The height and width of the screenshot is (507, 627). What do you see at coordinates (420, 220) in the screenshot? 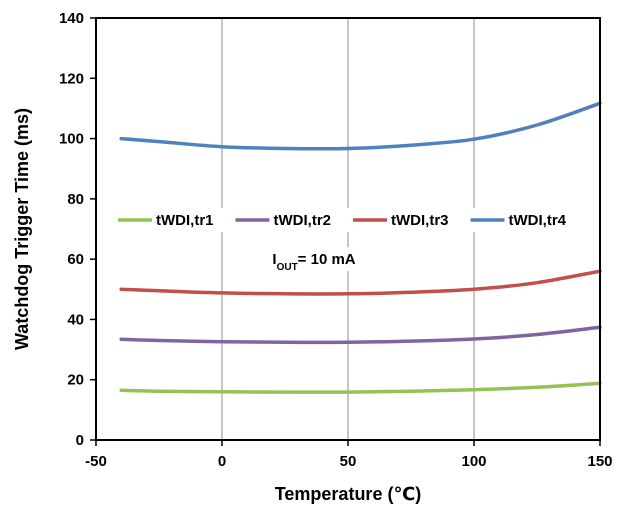
I see `legend-label: tWDI,tr3` at bounding box center [420, 220].